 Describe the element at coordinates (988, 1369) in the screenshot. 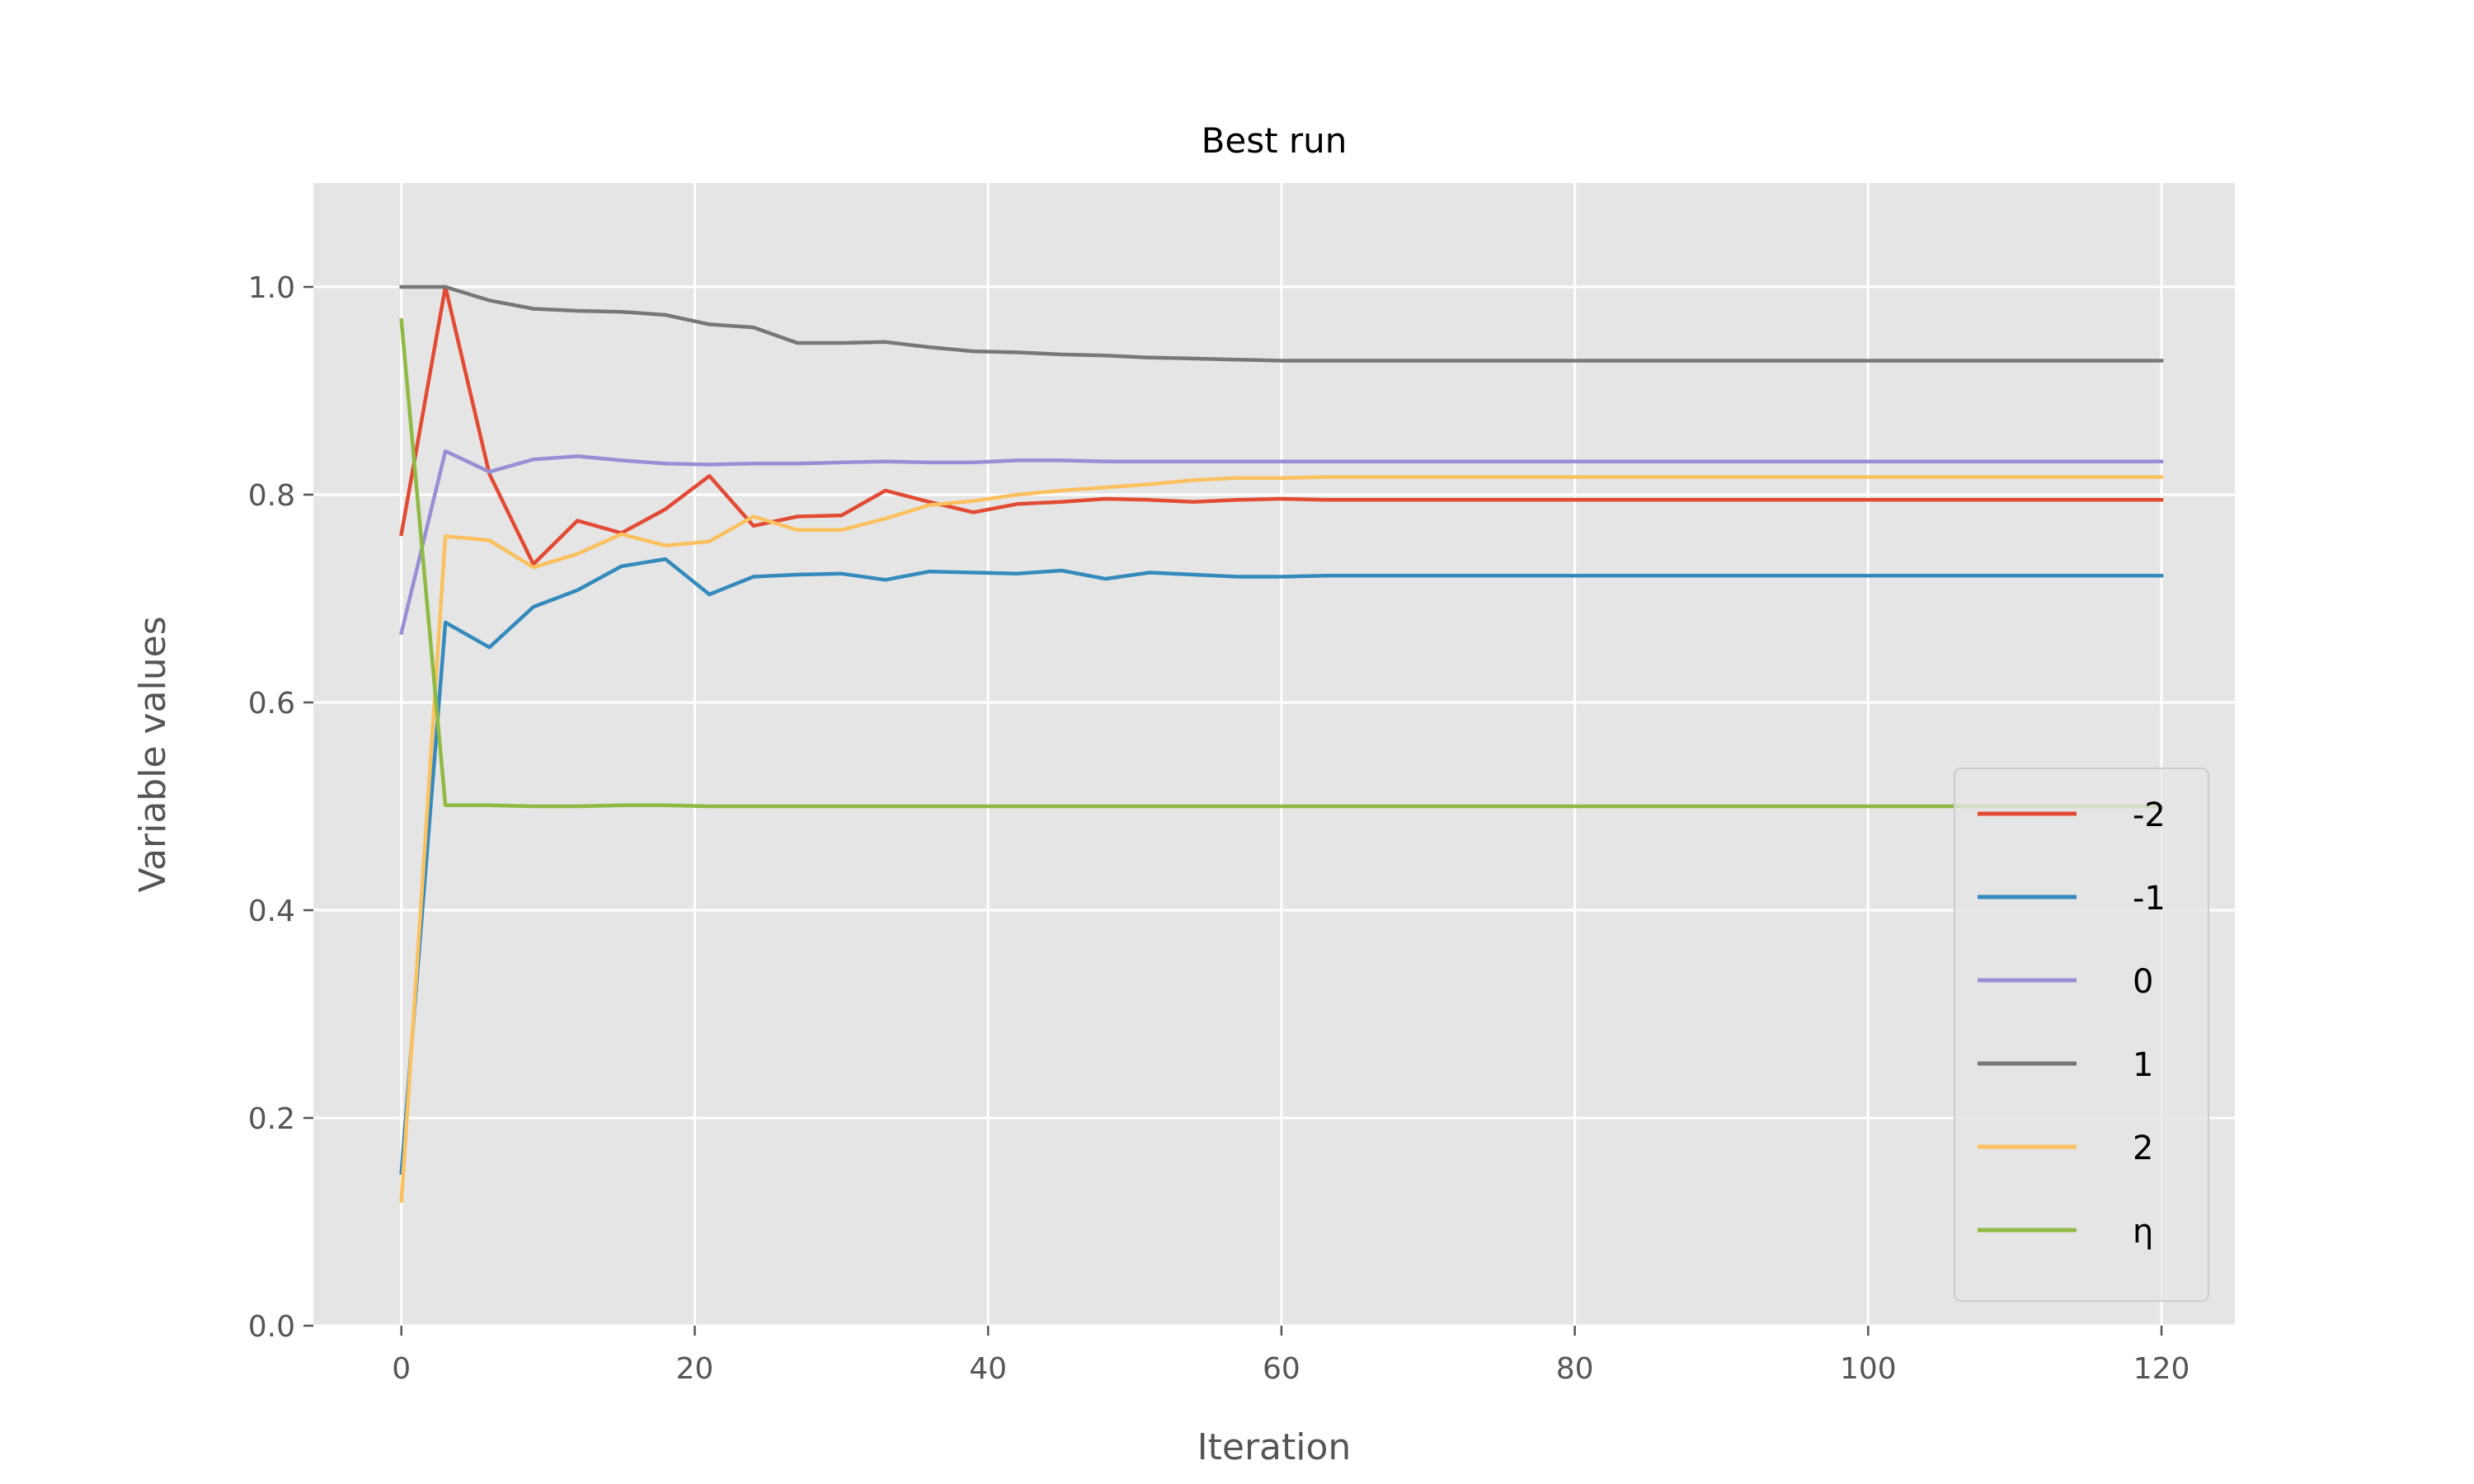

I see `x-tick-label: 40` at that location.